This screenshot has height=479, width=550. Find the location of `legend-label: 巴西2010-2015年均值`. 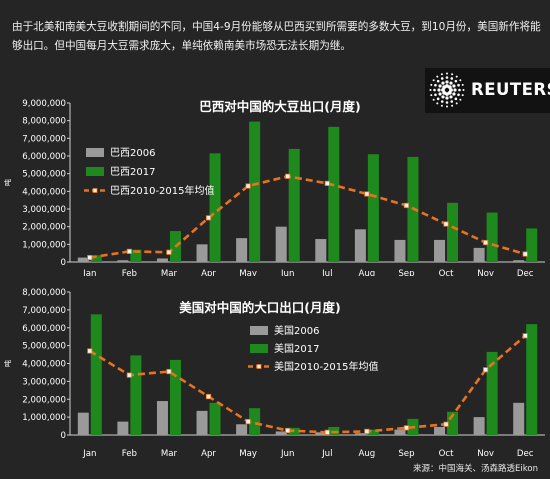

legend-label: 巴西2010-2015年均值 is located at coordinates (162, 190).